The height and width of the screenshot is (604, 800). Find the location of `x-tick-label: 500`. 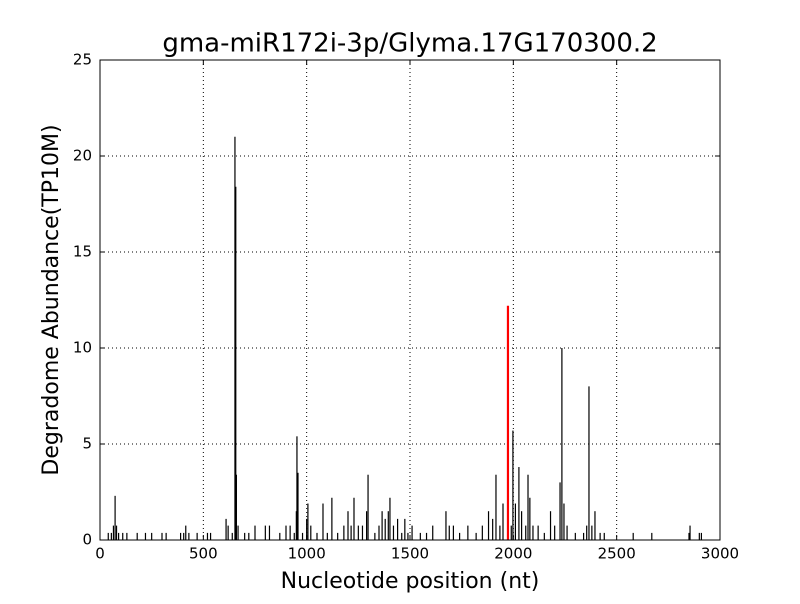

x-tick-label: 500 is located at coordinates (203, 554).